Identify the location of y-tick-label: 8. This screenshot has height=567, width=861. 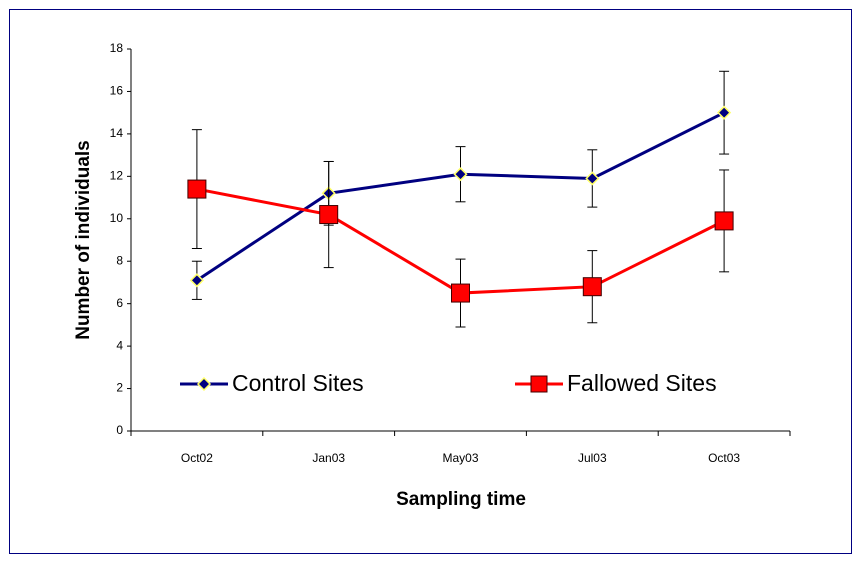
(119, 260).